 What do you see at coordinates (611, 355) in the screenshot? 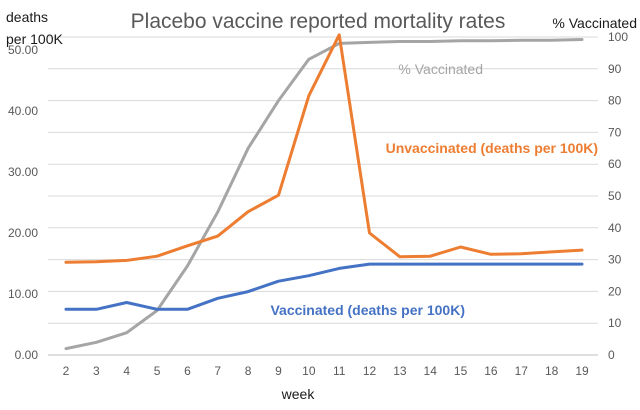
I see `right-y-tick-label: 0` at bounding box center [611, 355].